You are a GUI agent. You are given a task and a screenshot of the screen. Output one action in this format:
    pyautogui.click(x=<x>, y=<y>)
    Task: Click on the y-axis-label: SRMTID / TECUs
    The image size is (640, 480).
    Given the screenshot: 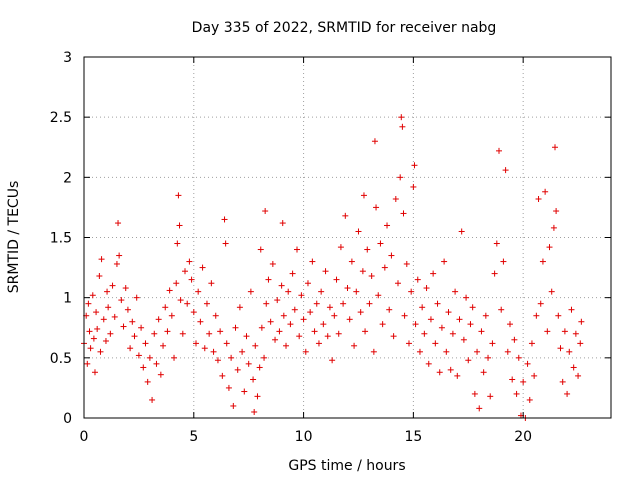 What is the action you would take?
    pyautogui.click(x=14, y=237)
    